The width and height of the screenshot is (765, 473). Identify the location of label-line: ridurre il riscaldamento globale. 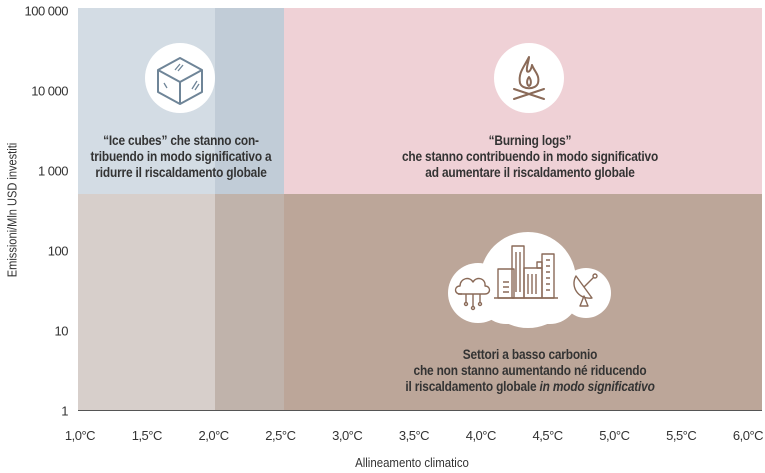
(181, 172).